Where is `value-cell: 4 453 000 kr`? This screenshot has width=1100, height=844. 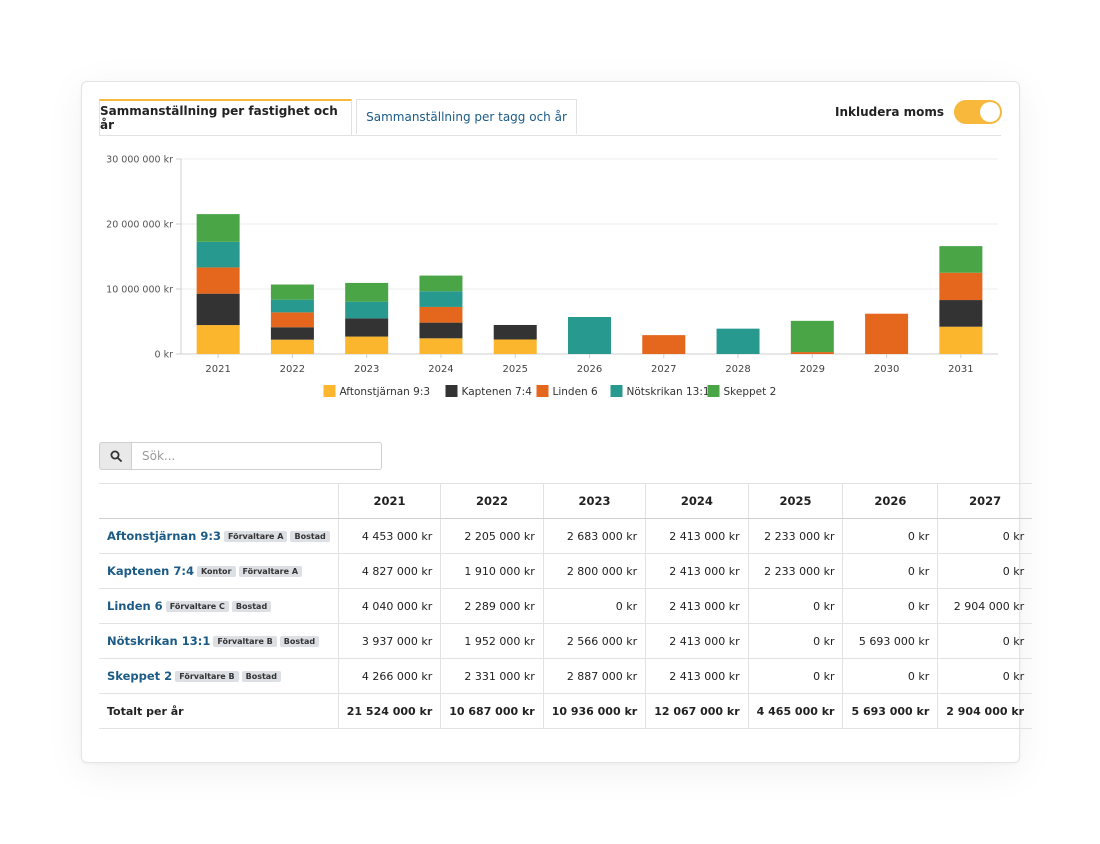
value-cell: 4 453 000 kr is located at coordinates (389, 536).